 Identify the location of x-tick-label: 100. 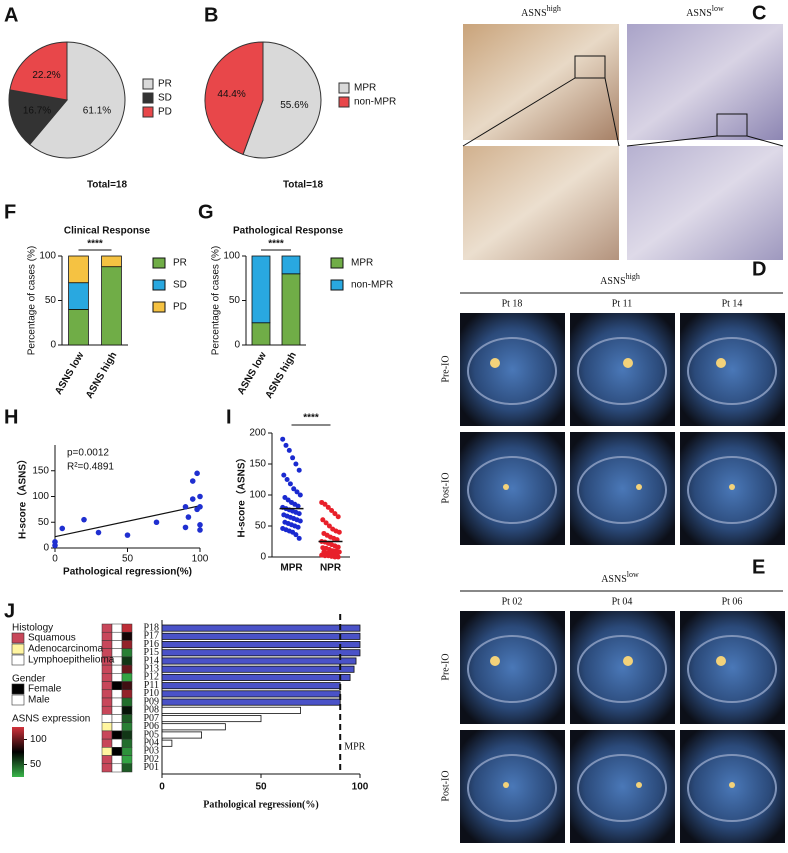
(200, 559).